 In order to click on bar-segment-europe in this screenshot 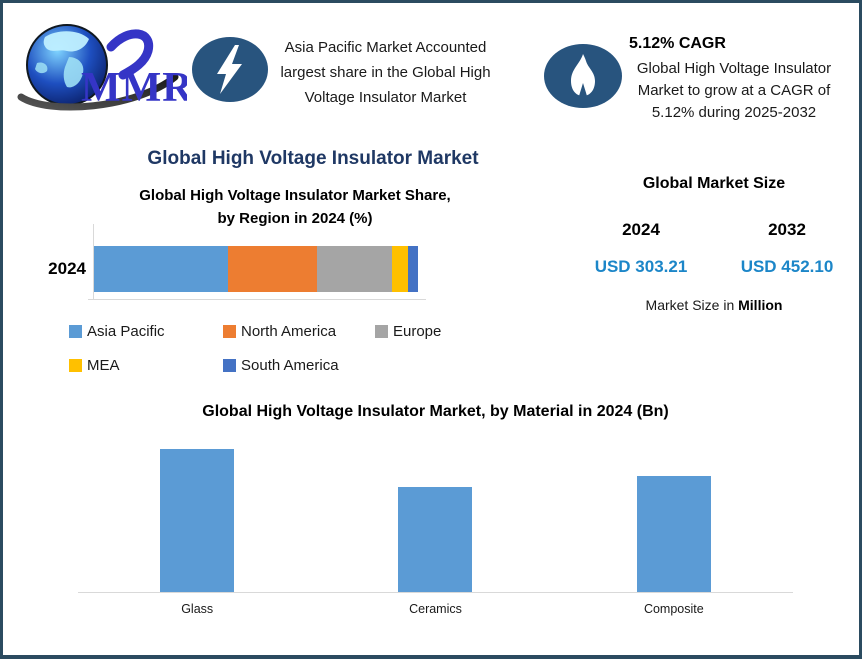, I will do `click(354, 269)`.